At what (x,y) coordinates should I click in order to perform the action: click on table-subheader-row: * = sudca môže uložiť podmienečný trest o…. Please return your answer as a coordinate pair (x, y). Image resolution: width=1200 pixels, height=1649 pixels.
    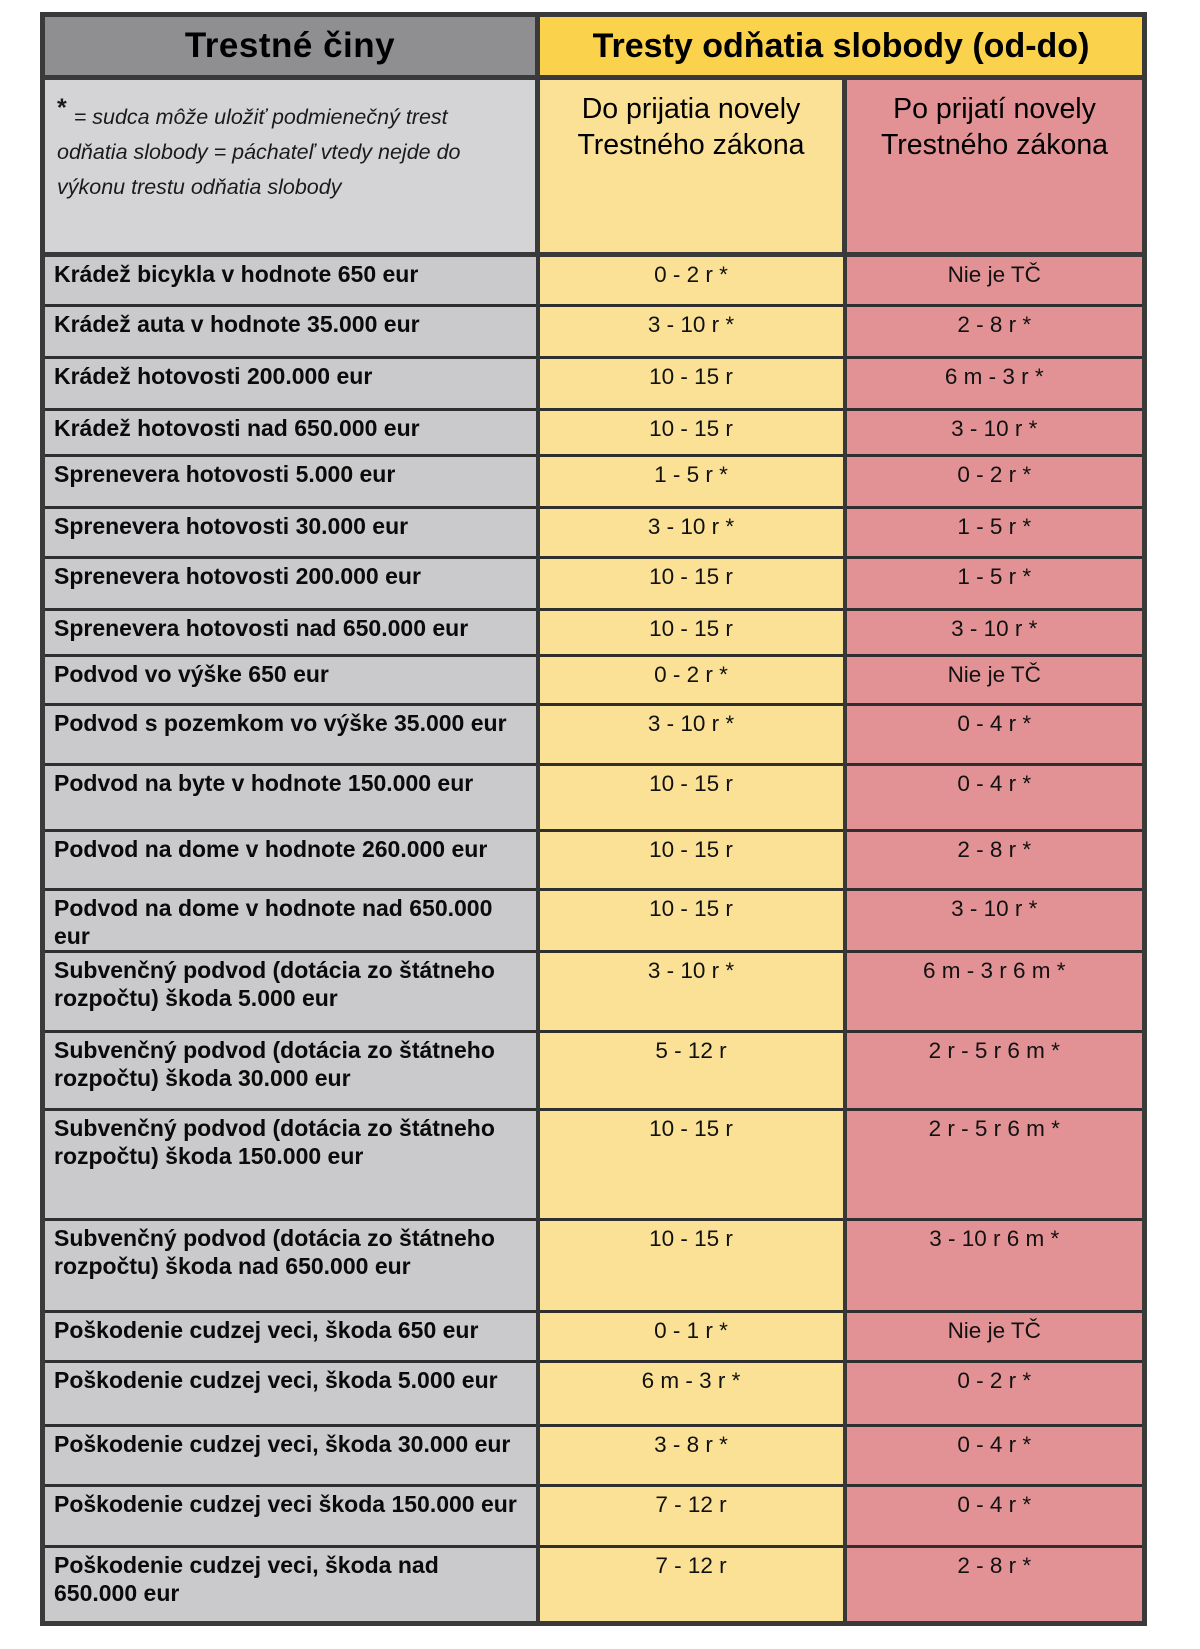
    Looking at the image, I should click on (594, 166).